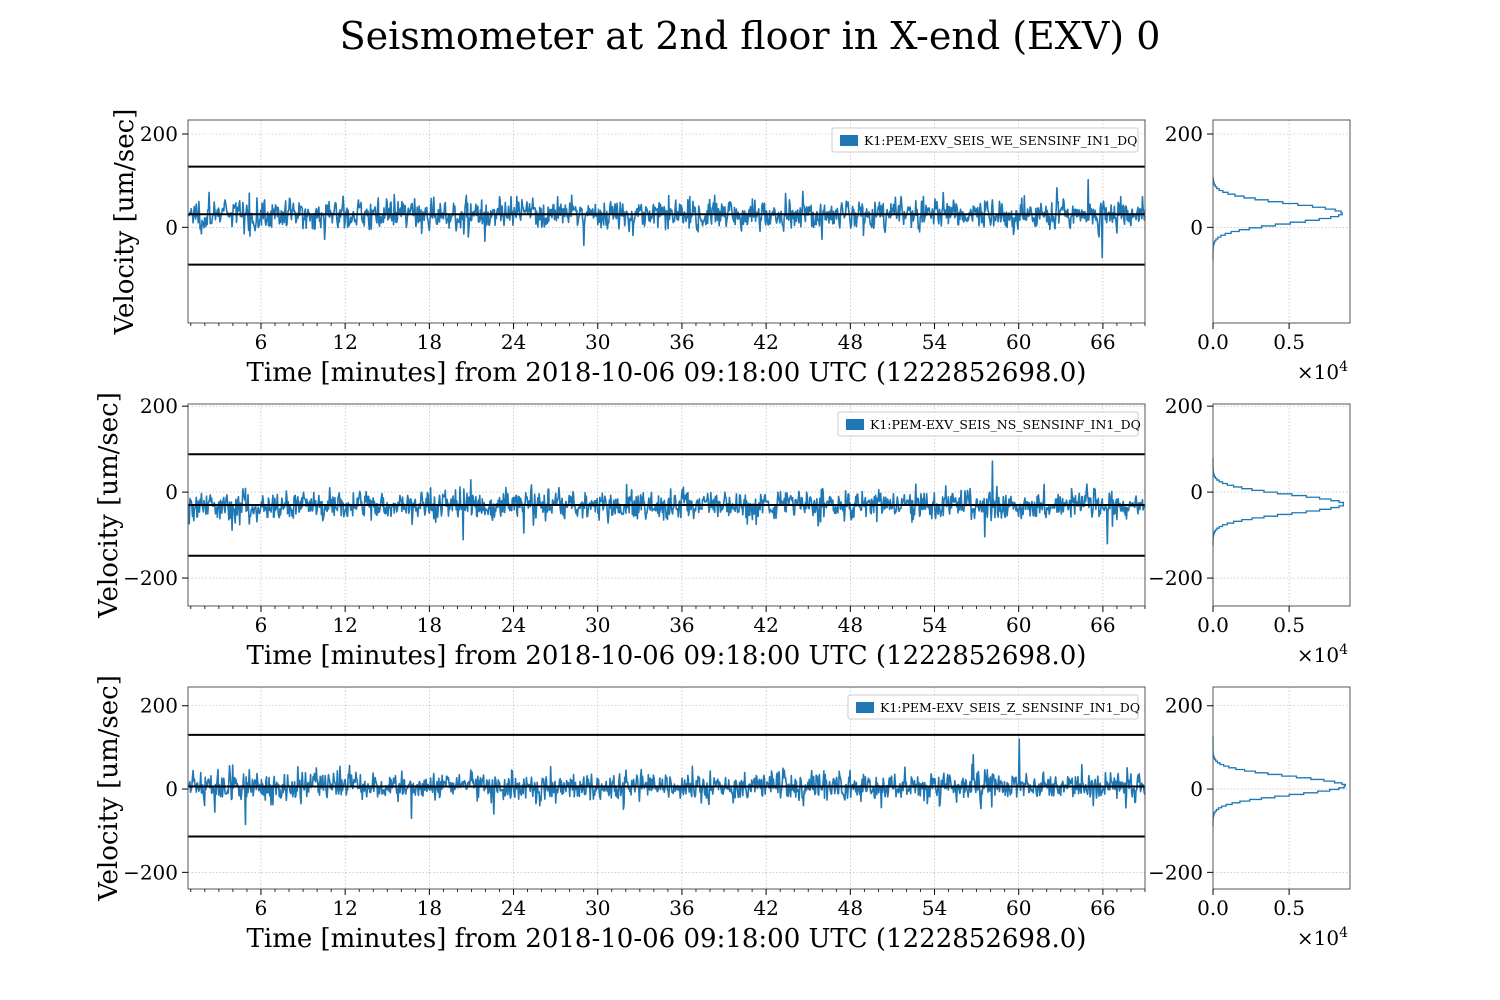 The image size is (1500, 1000). I want to click on legend-label: K1:PEM-EXV_SEIS_Z_SENSINF_IN1_DQ, so click(1010, 707).